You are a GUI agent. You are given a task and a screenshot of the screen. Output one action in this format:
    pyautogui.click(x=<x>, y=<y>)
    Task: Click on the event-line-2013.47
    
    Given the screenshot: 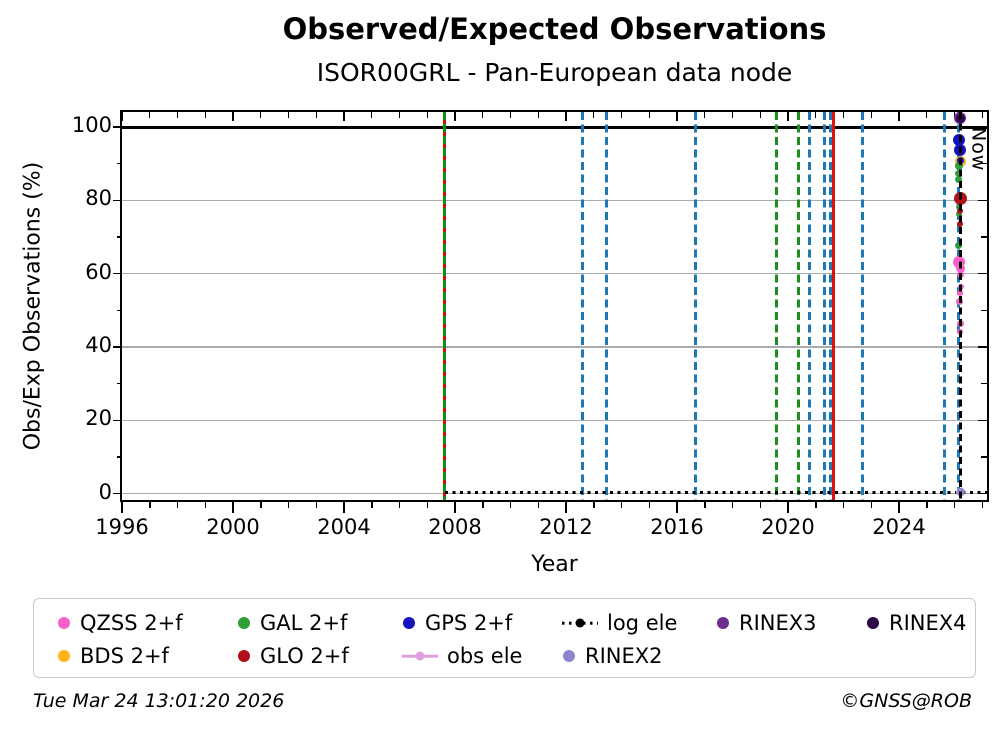 What is the action you would take?
    pyautogui.click(x=607, y=306)
    